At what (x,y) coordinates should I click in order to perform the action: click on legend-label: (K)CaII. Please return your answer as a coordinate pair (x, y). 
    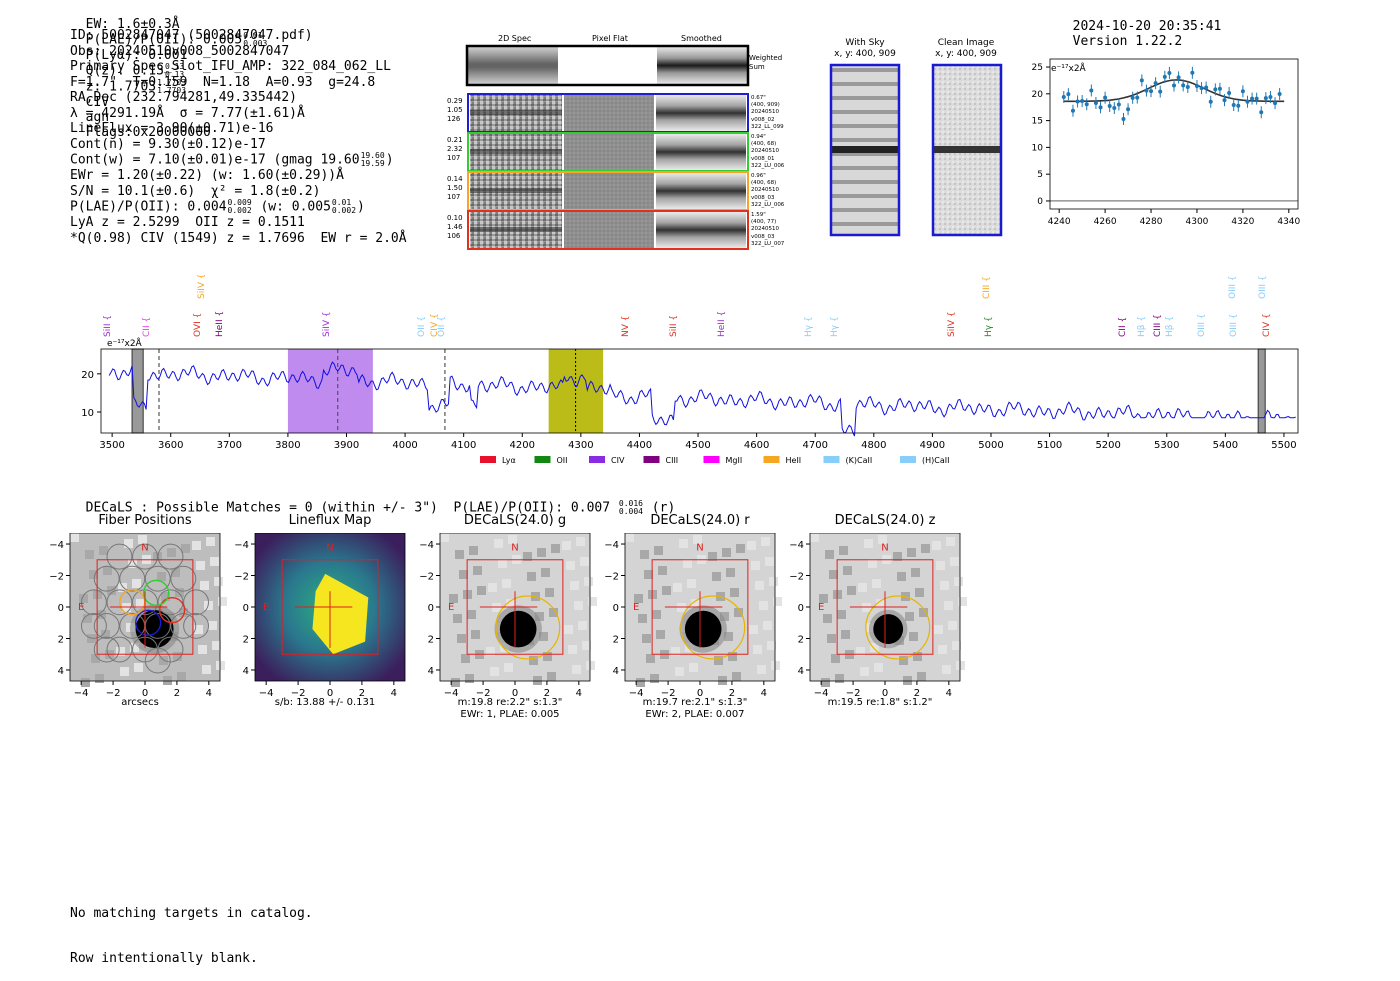
    Looking at the image, I should click on (859, 460).